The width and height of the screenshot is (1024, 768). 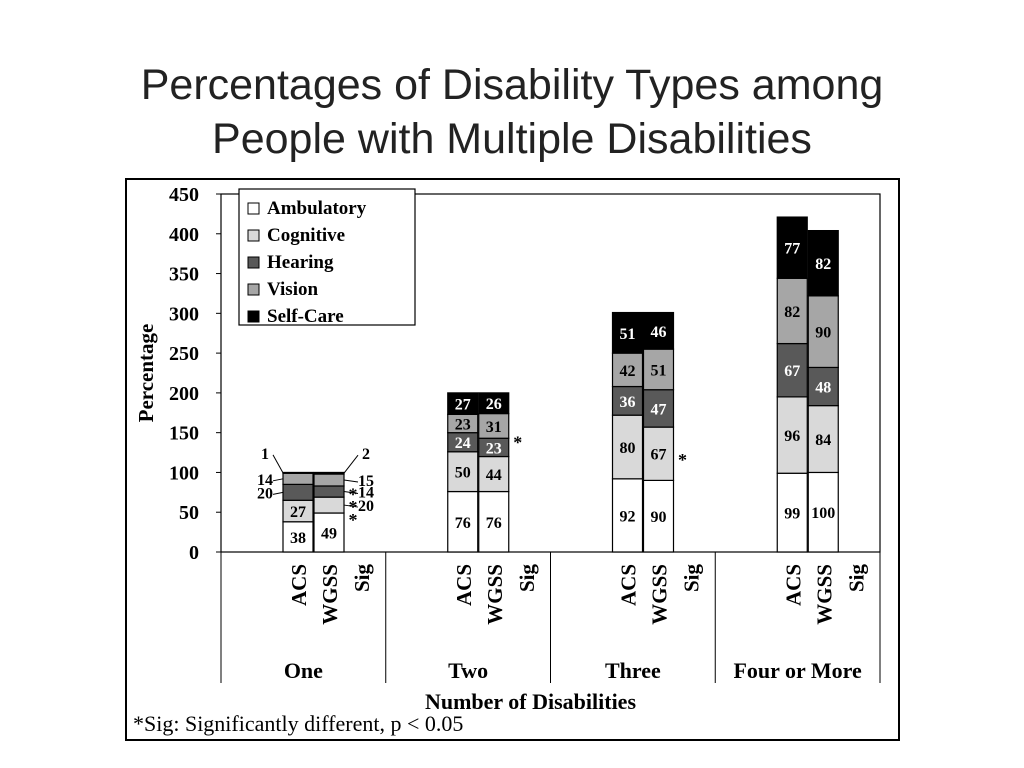 What do you see at coordinates (265, 454) in the screenshot?
I see `data-label: 1` at bounding box center [265, 454].